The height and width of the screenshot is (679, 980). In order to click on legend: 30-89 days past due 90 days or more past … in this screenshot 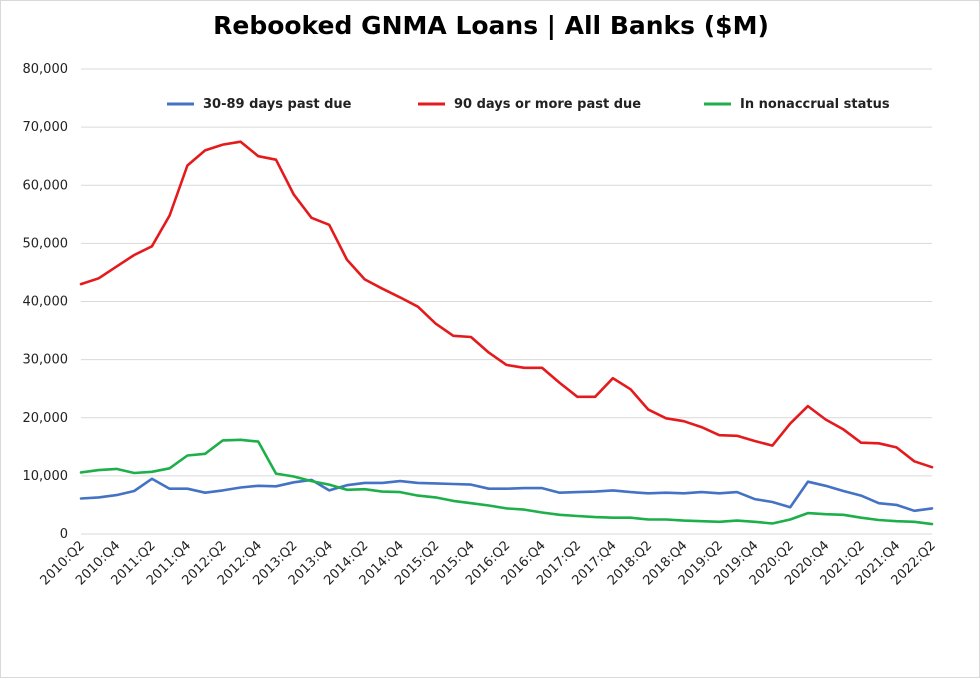, I will do `click(528, 104)`.